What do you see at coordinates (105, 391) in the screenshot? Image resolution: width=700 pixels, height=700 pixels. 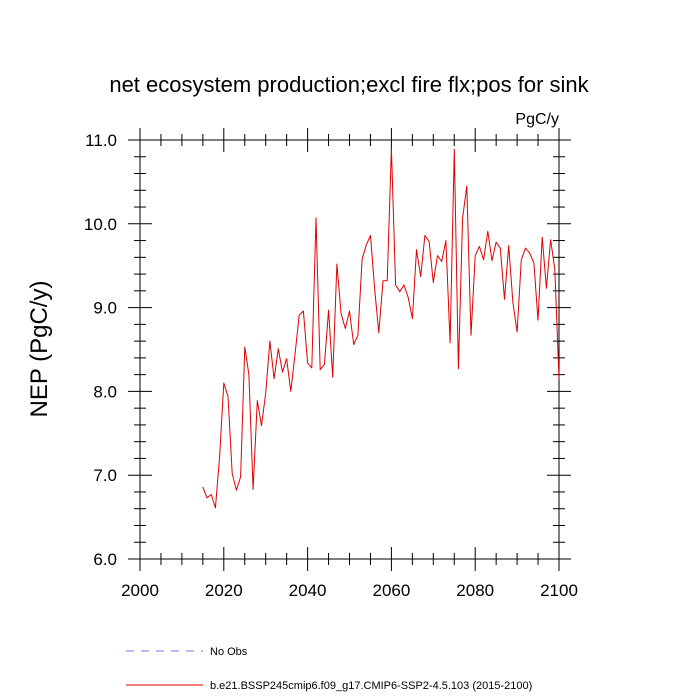 I see `y-tick-label: 8.0` at bounding box center [105, 391].